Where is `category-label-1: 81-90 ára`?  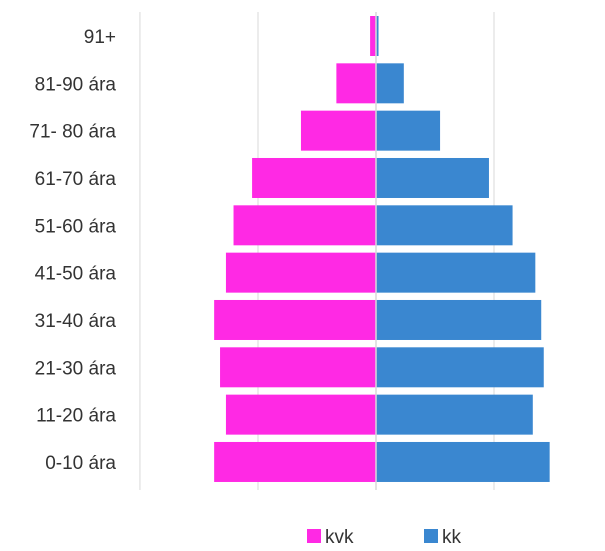
category-label-1: 81-90 ára is located at coordinates (76, 84).